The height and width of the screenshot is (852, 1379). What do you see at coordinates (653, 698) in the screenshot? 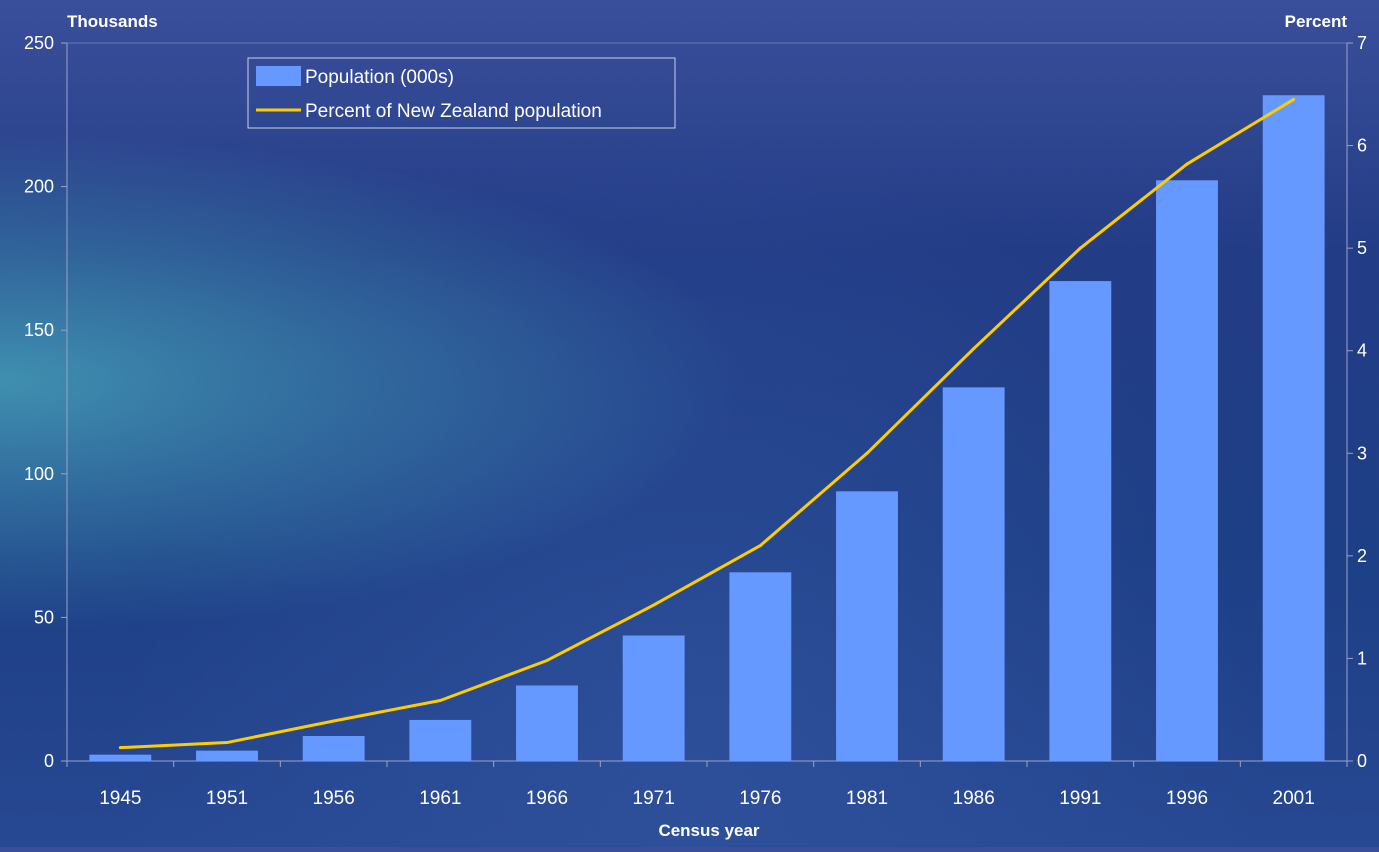
I see `bar-1971` at bounding box center [653, 698].